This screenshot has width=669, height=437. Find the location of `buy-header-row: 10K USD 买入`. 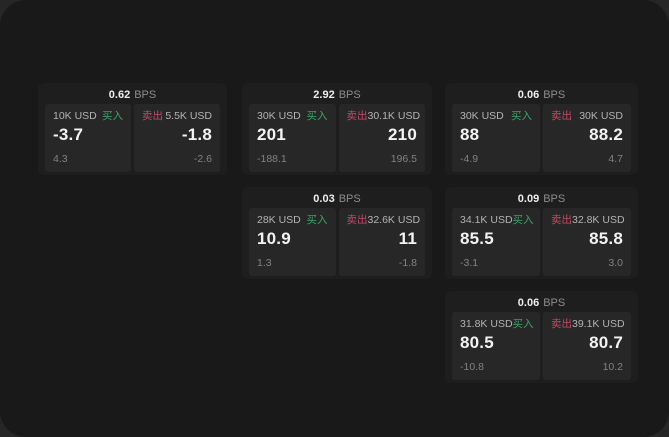

buy-header-row: 10K USD 买入 is located at coordinates (88, 116).